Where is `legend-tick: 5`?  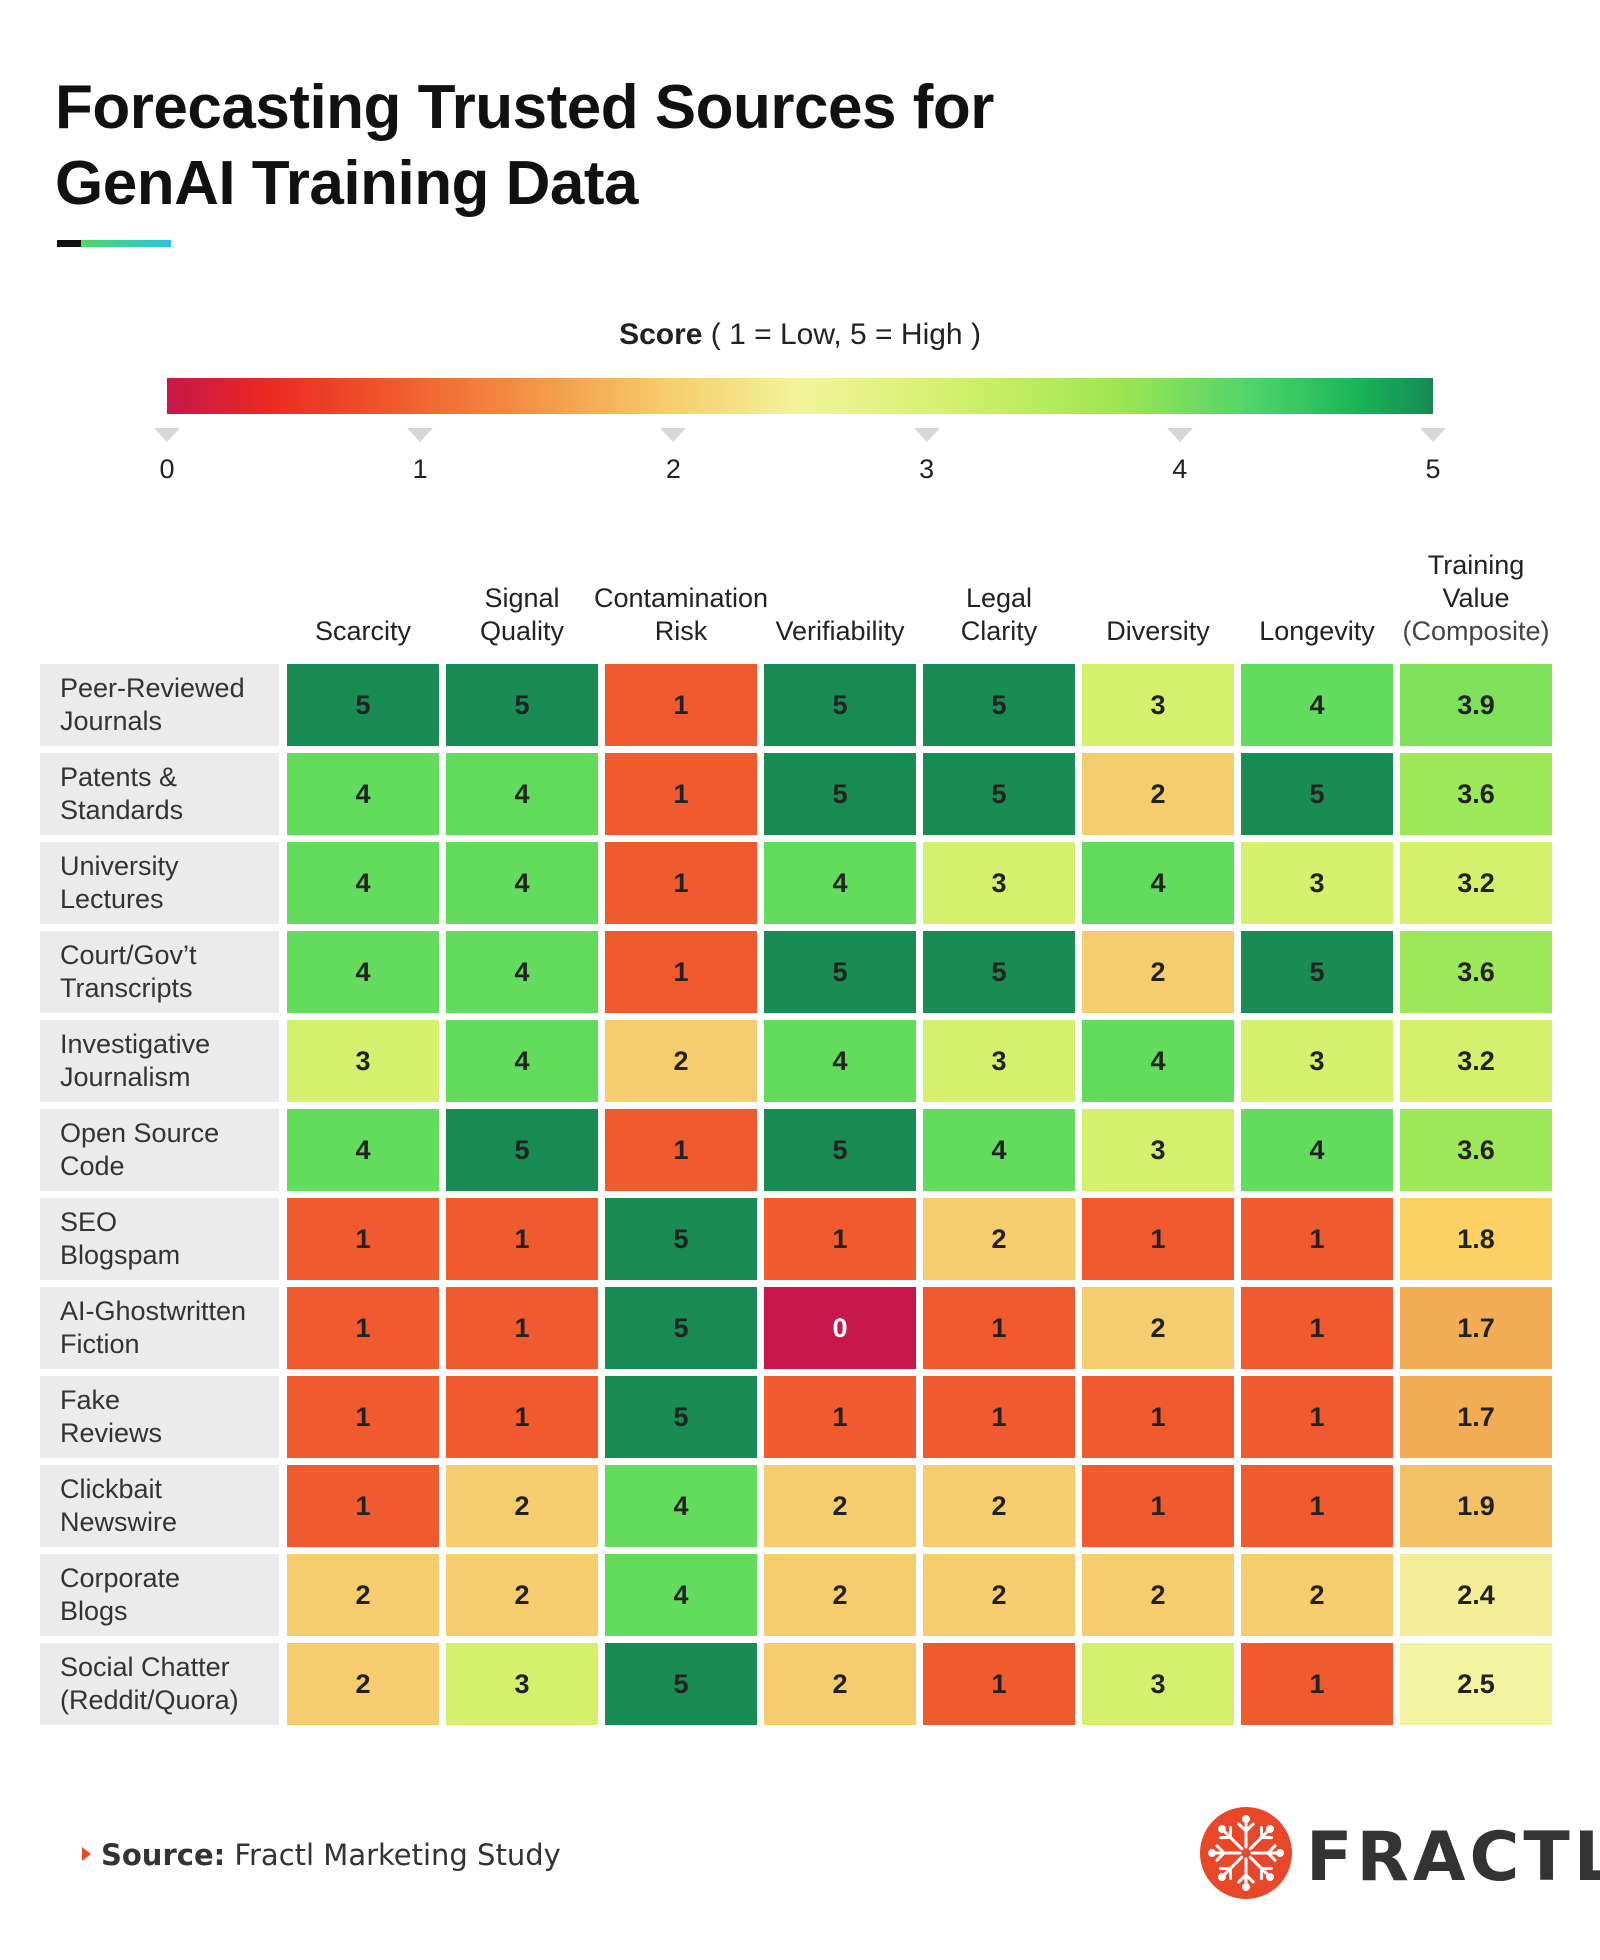 legend-tick: 5 is located at coordinates (1433, 456).